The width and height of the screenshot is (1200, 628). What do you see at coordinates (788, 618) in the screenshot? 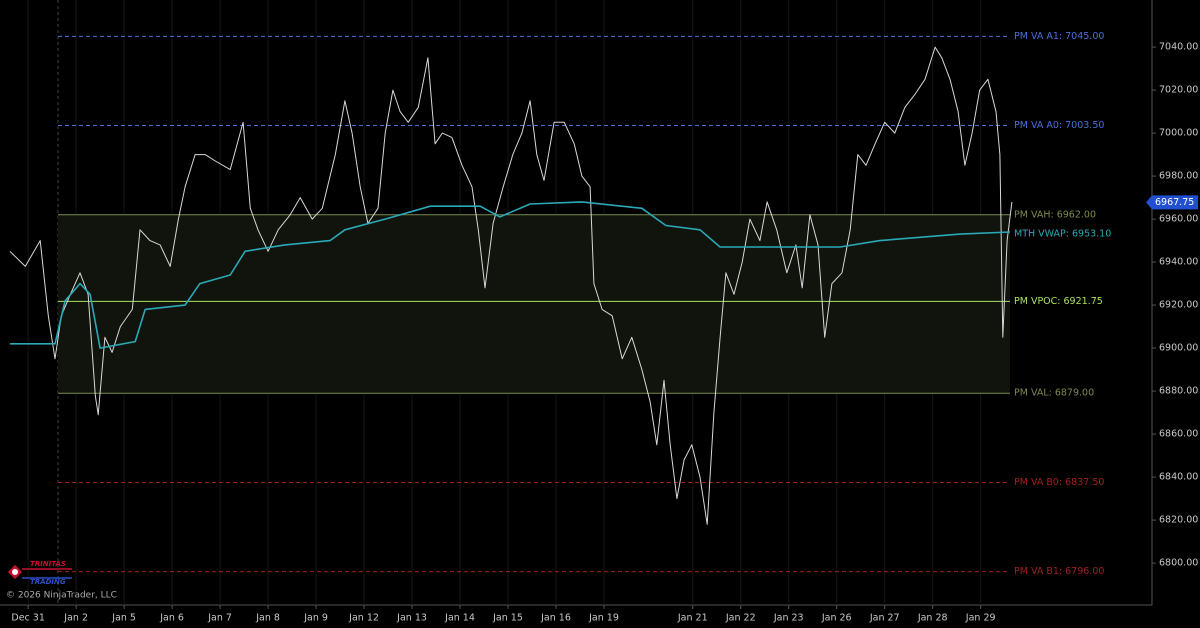
I see `x-tick-label: Jan 23` at bounding box center [788, 618].